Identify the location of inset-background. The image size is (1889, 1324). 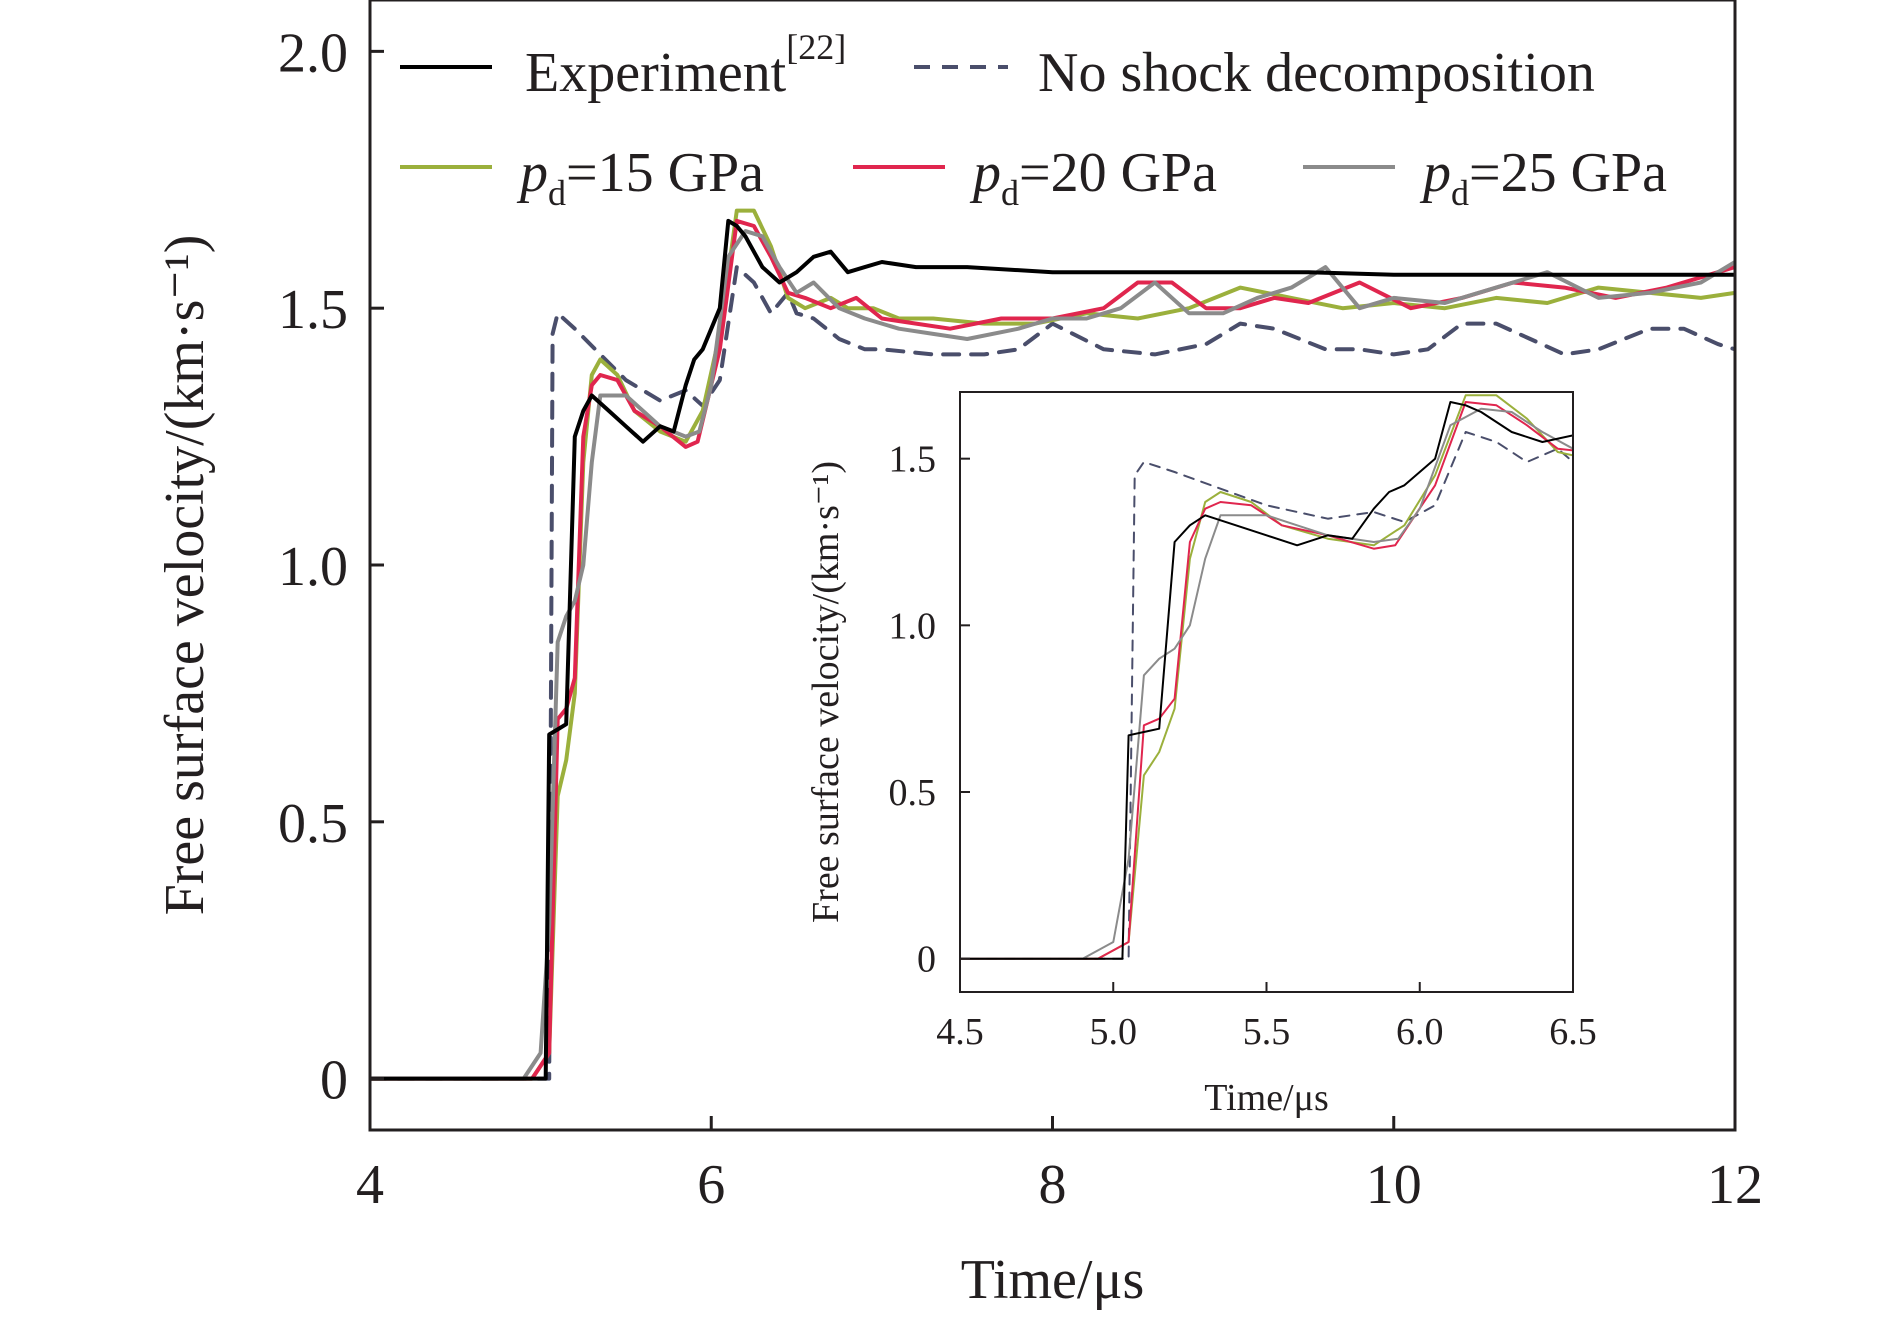
(1266, 692).